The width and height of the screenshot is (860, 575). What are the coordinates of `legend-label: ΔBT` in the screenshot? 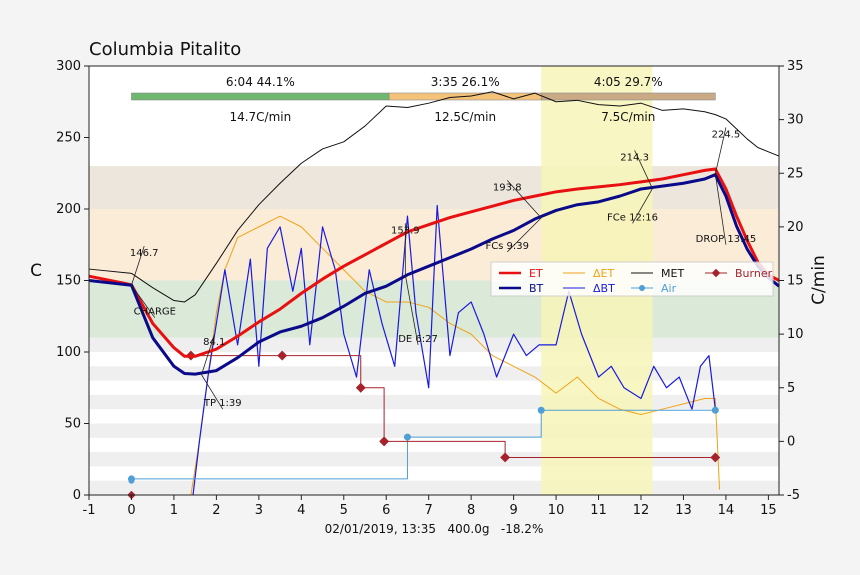 It's located at (604, 288).